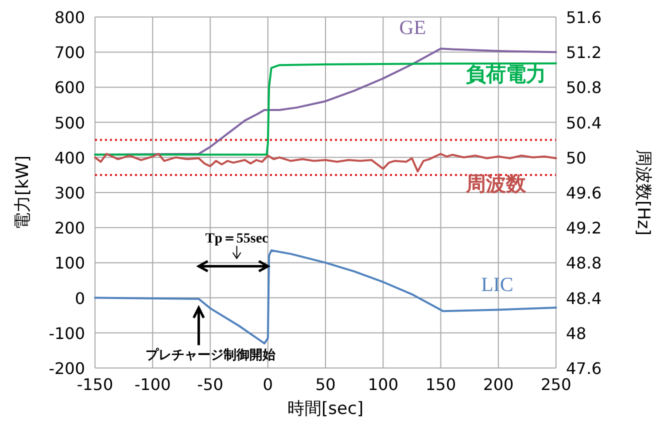 The width and height of the screenshot is (666, 428). What do you see at coordinates (211, 355) in the screenshot?
I see `annotation: プレチャージ制御開始` at bounding box center [211, 355].